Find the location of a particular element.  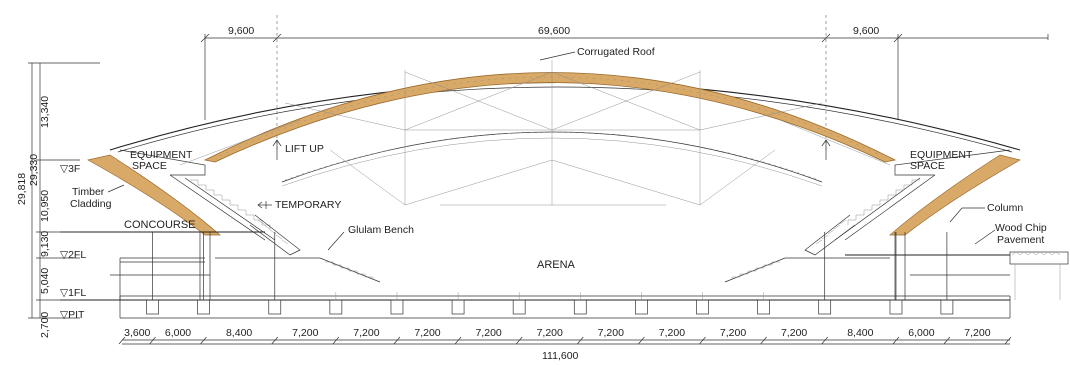

right-wing is located at coordinates (896, 227).